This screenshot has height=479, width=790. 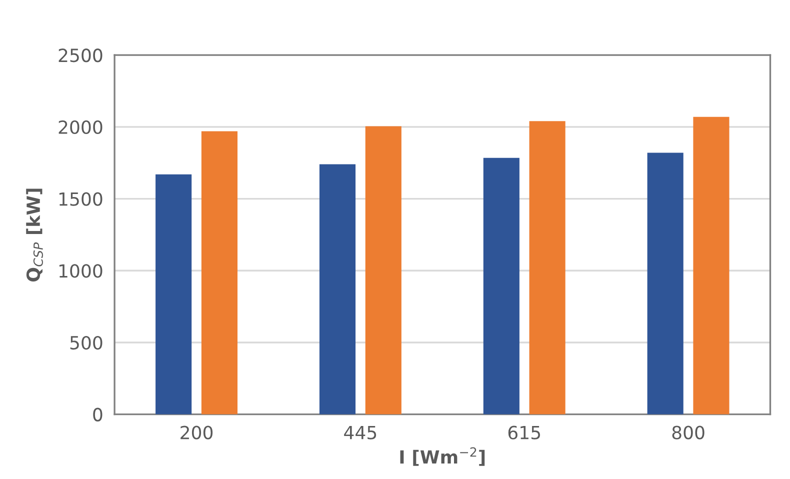 I want to click on y-tick-label: 1500, so click(x=80, y=199).